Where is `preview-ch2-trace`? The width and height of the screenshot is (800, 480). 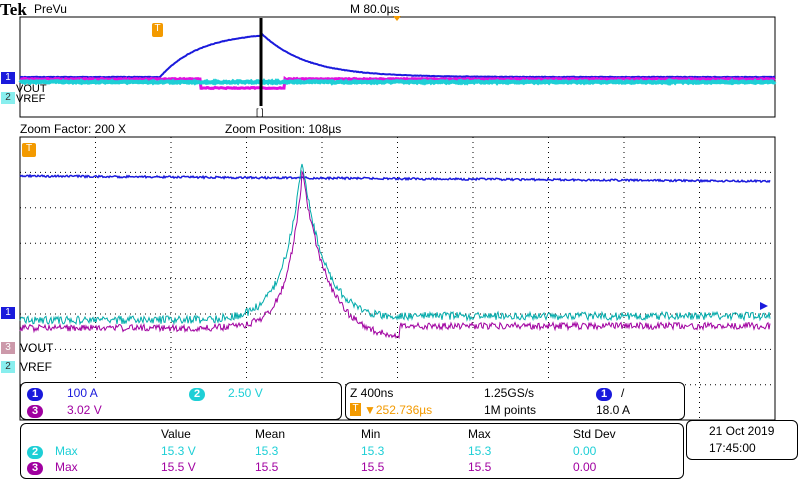 preview-ch2-trace is located at coordinates (397, 82).